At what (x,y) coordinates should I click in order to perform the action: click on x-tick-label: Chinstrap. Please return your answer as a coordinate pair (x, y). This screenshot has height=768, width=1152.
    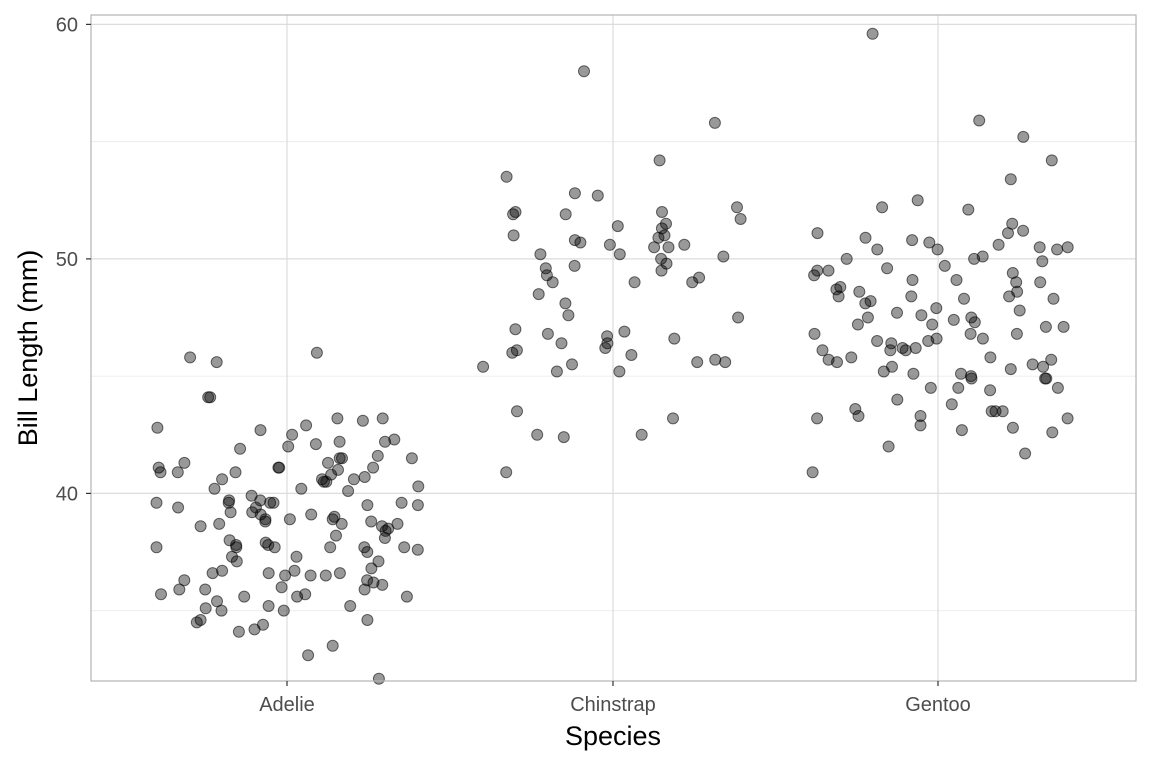
    Looking at the image, I should click on (613, 705).